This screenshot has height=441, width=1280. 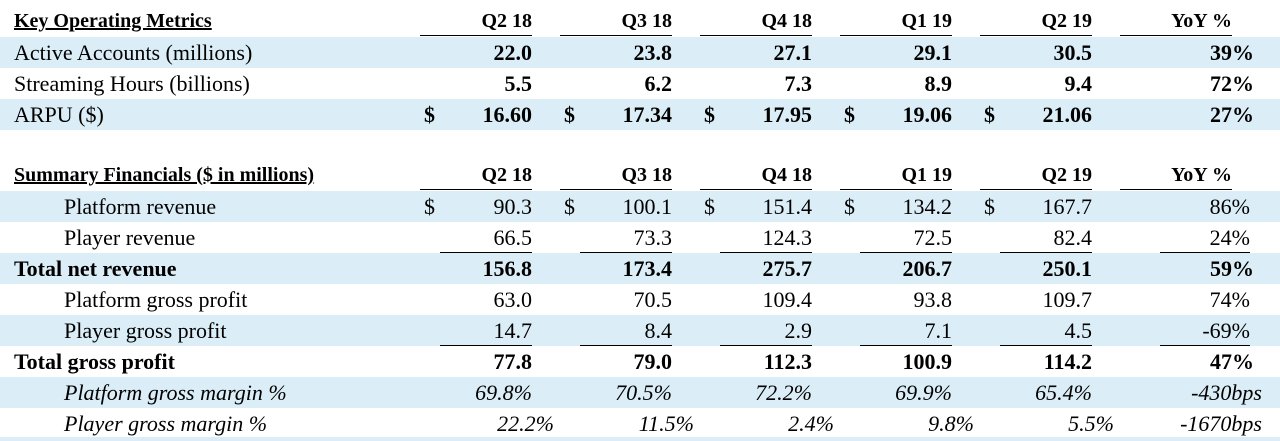 I want to click on row-label: Active Accounts (millions), so click(x=133, y=52).